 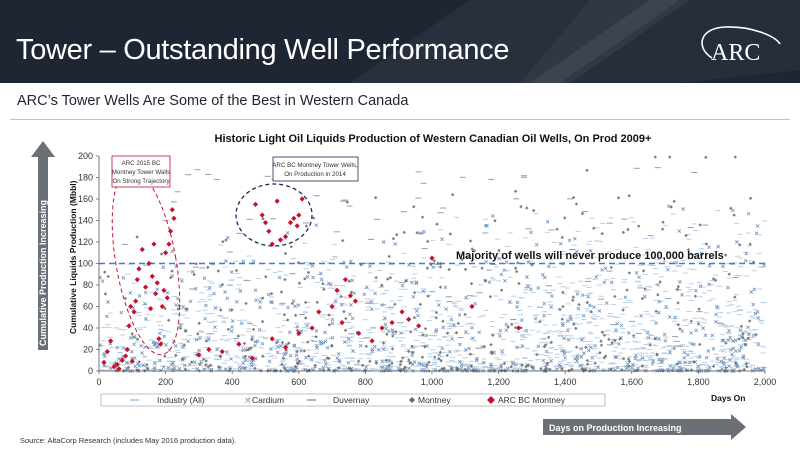 I want to click on horizontal-arrow-label: Days on Production Increasing, so click(x=615, y=428).